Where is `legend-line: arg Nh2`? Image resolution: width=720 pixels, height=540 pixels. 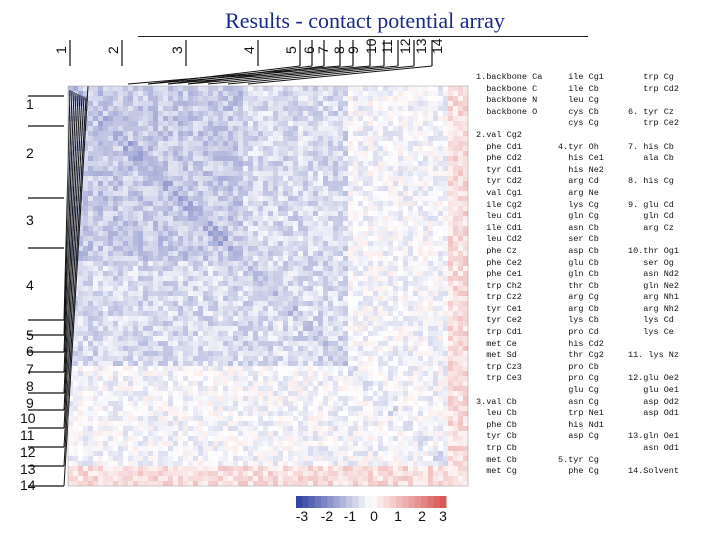 legend-line: arg Nh2 is located at coordinates (654, 308).